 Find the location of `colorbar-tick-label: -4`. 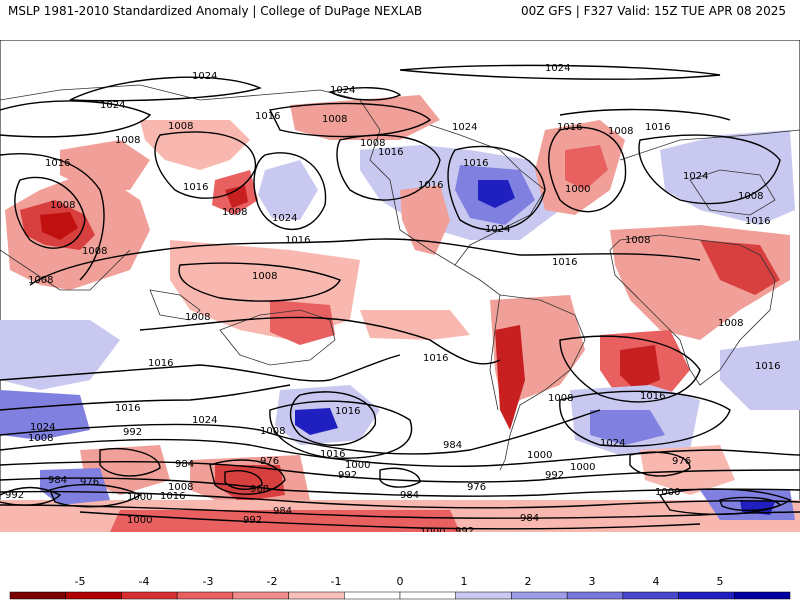

colorbar-tick-label: -4 is located at coordinates (144, 581).